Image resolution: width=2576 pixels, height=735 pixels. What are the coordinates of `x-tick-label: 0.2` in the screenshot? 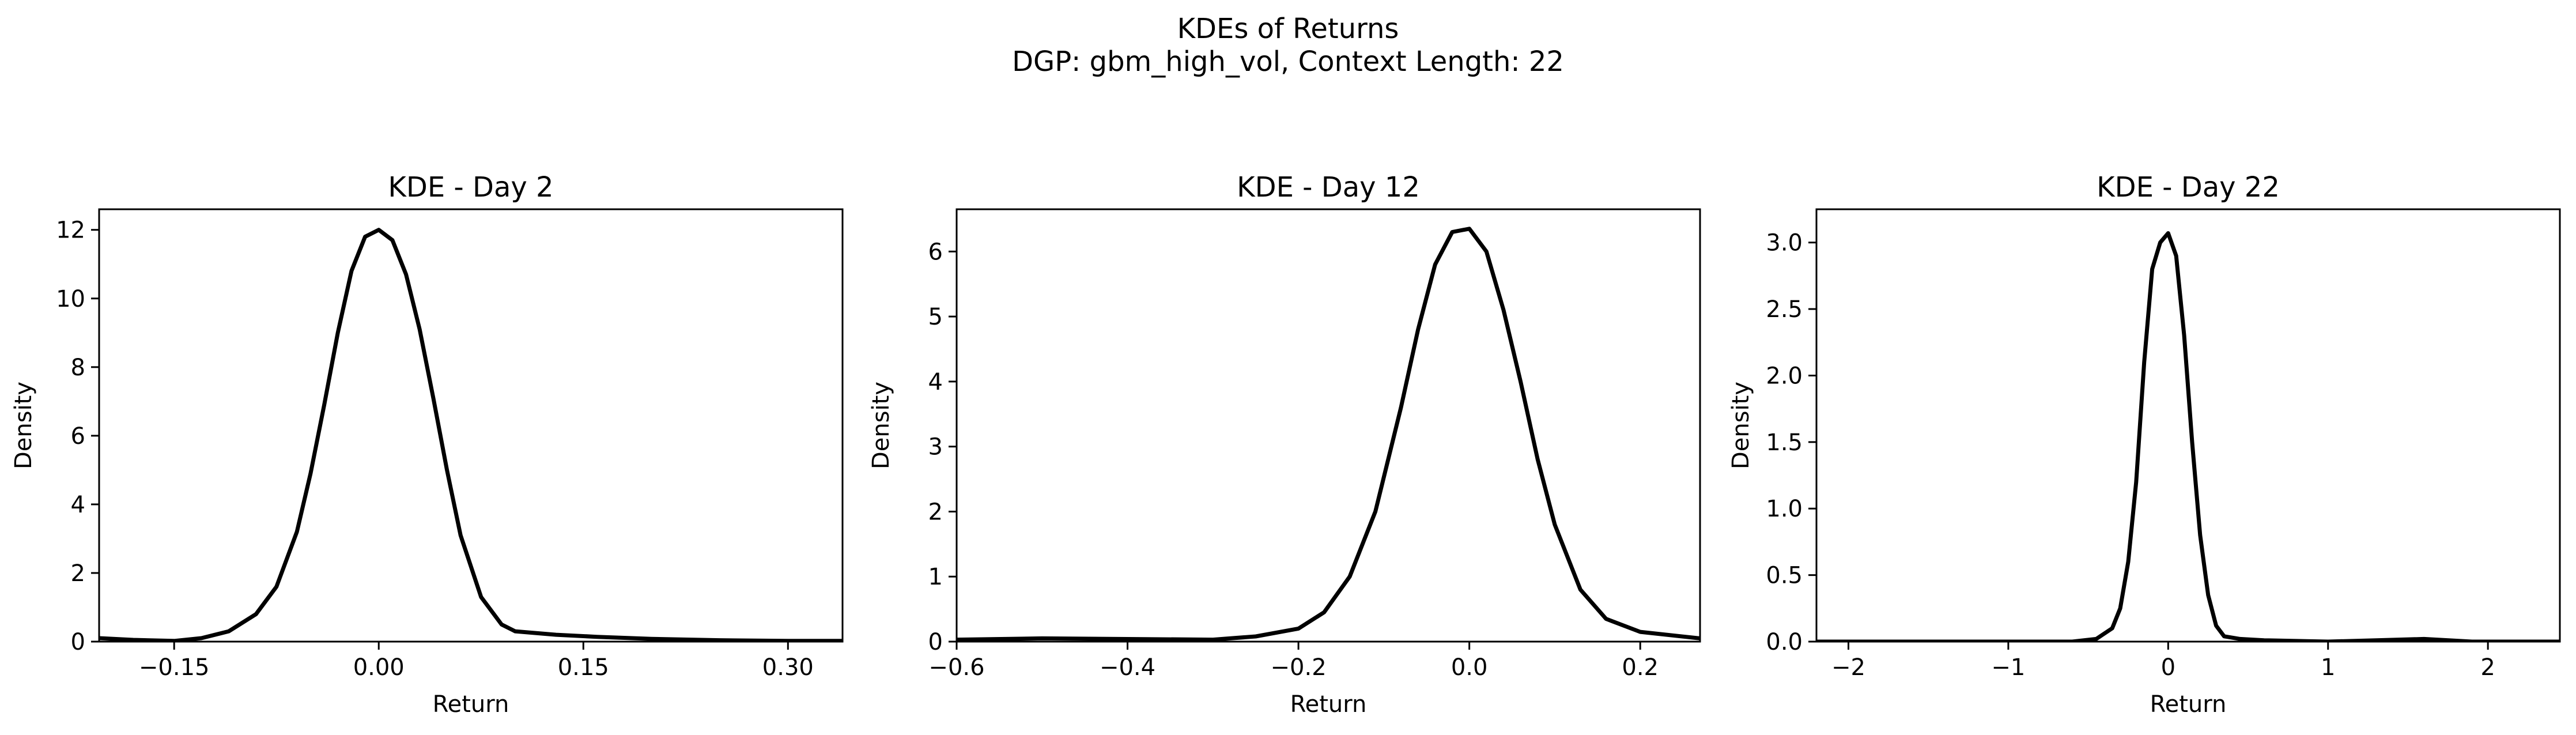 It's located at (1640, 667).